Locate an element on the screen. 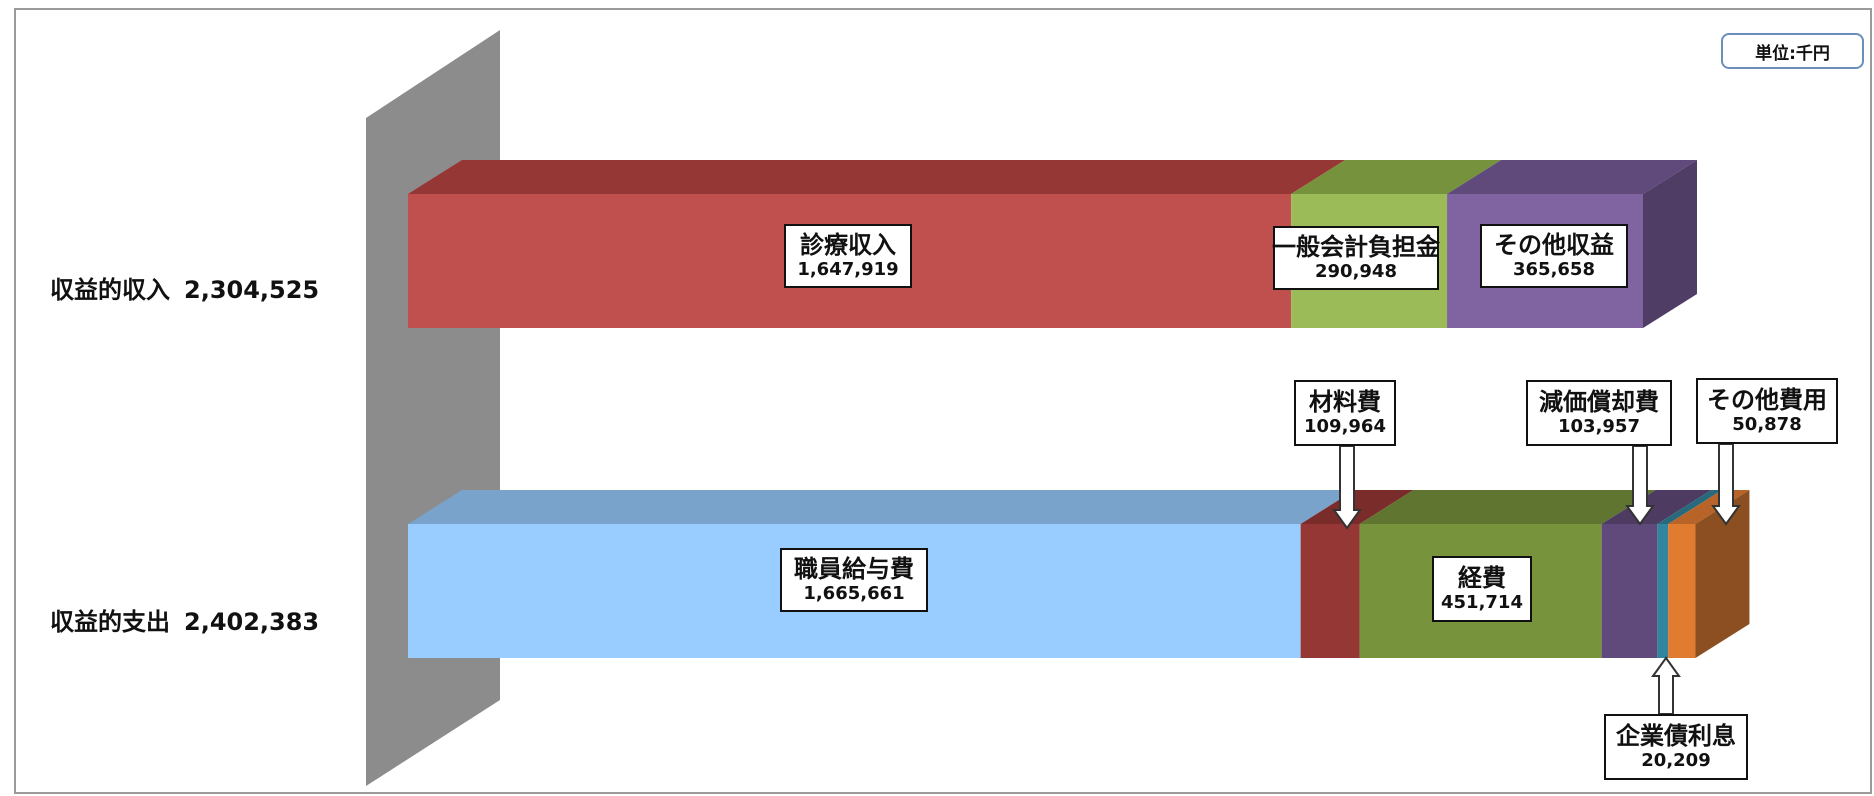 The width and height of the screenshot is (1874, 796). arrow-企業債利息 is located at coordinates (1666, 685).